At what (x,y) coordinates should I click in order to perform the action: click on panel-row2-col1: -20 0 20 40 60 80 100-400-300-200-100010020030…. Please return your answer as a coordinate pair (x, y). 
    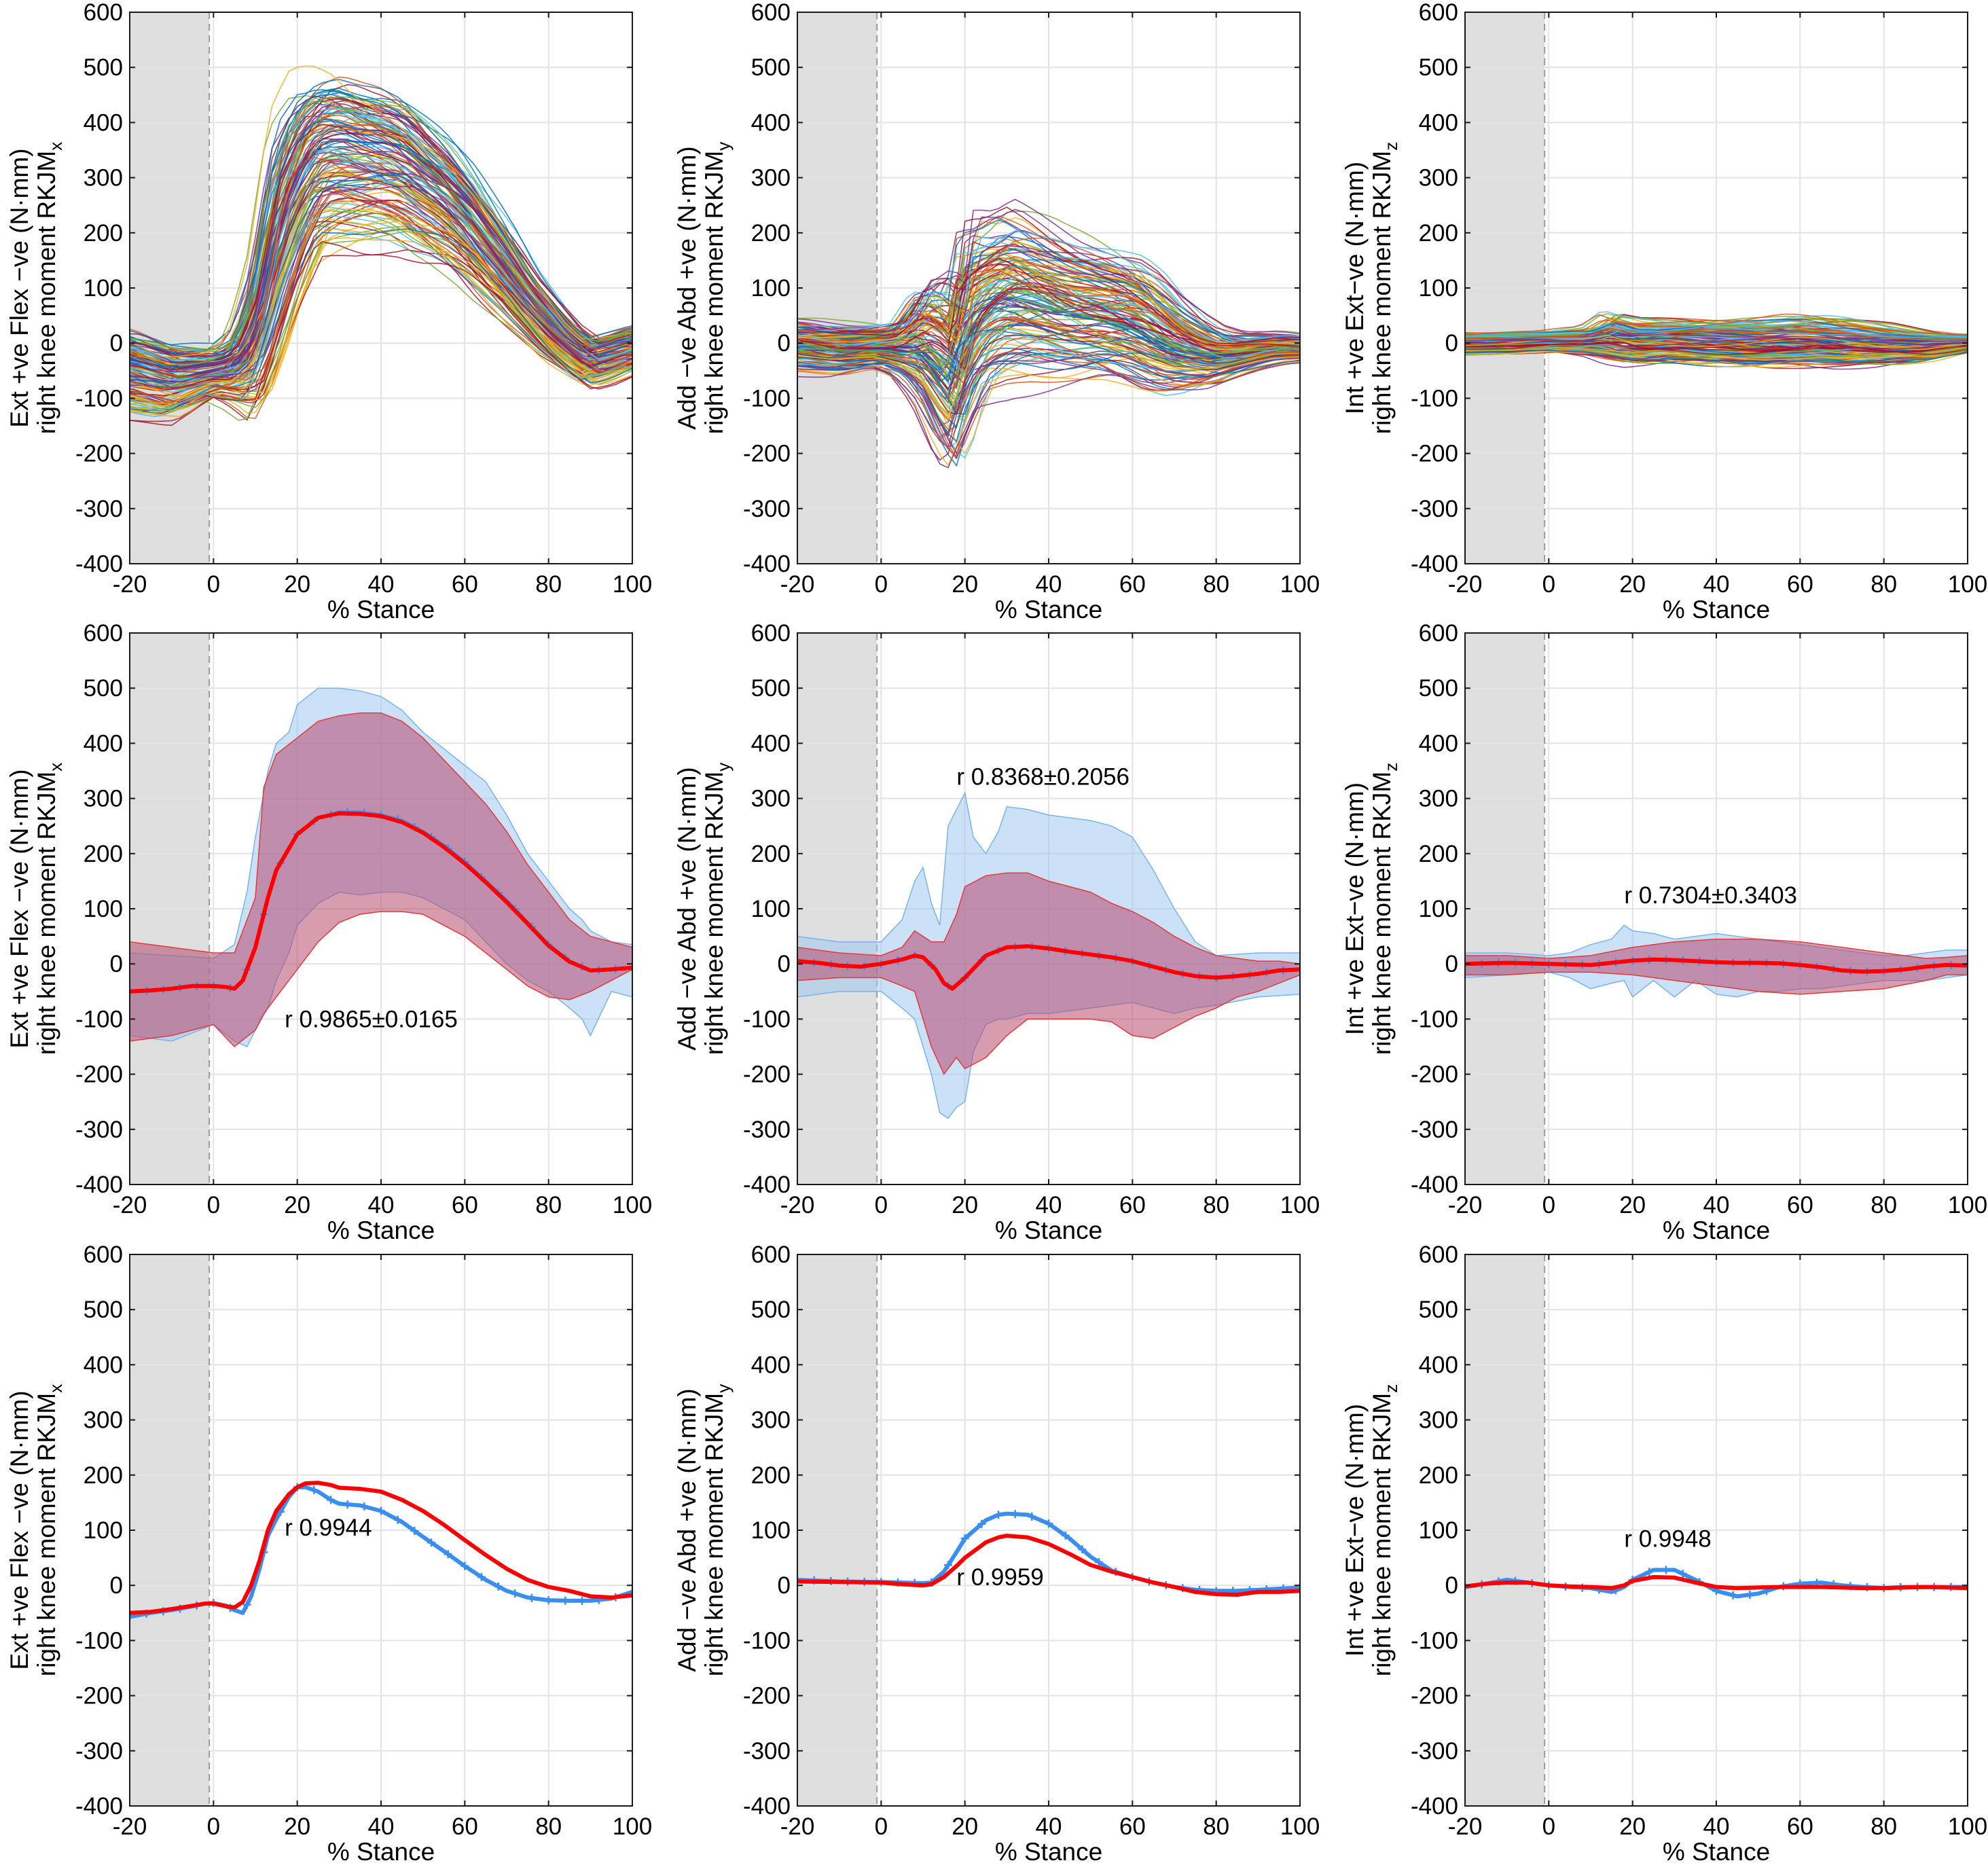
    Looking at the image, I should click on (328, 932).